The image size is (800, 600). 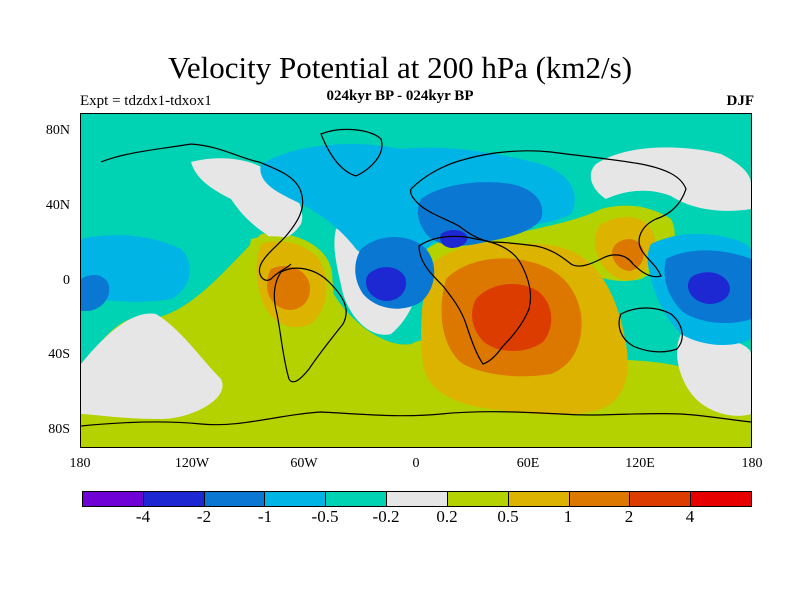 What do you see at coordinates (325, 516) in the screenshot?
I see `colorbar-label: -0.5` at bounding box center [325, 516].